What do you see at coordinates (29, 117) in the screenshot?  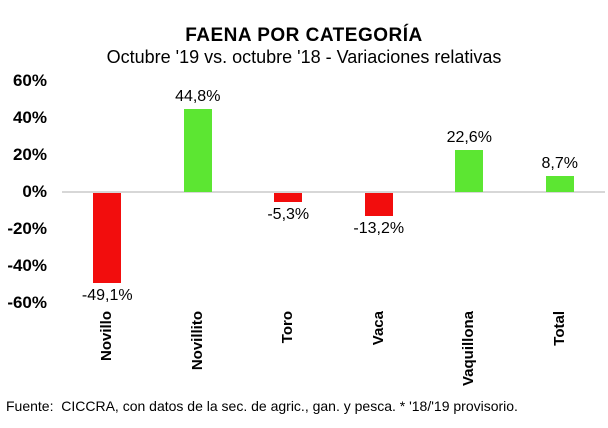 I see `y-axis-tick-label: 40%` at bounding box center [29, 117].